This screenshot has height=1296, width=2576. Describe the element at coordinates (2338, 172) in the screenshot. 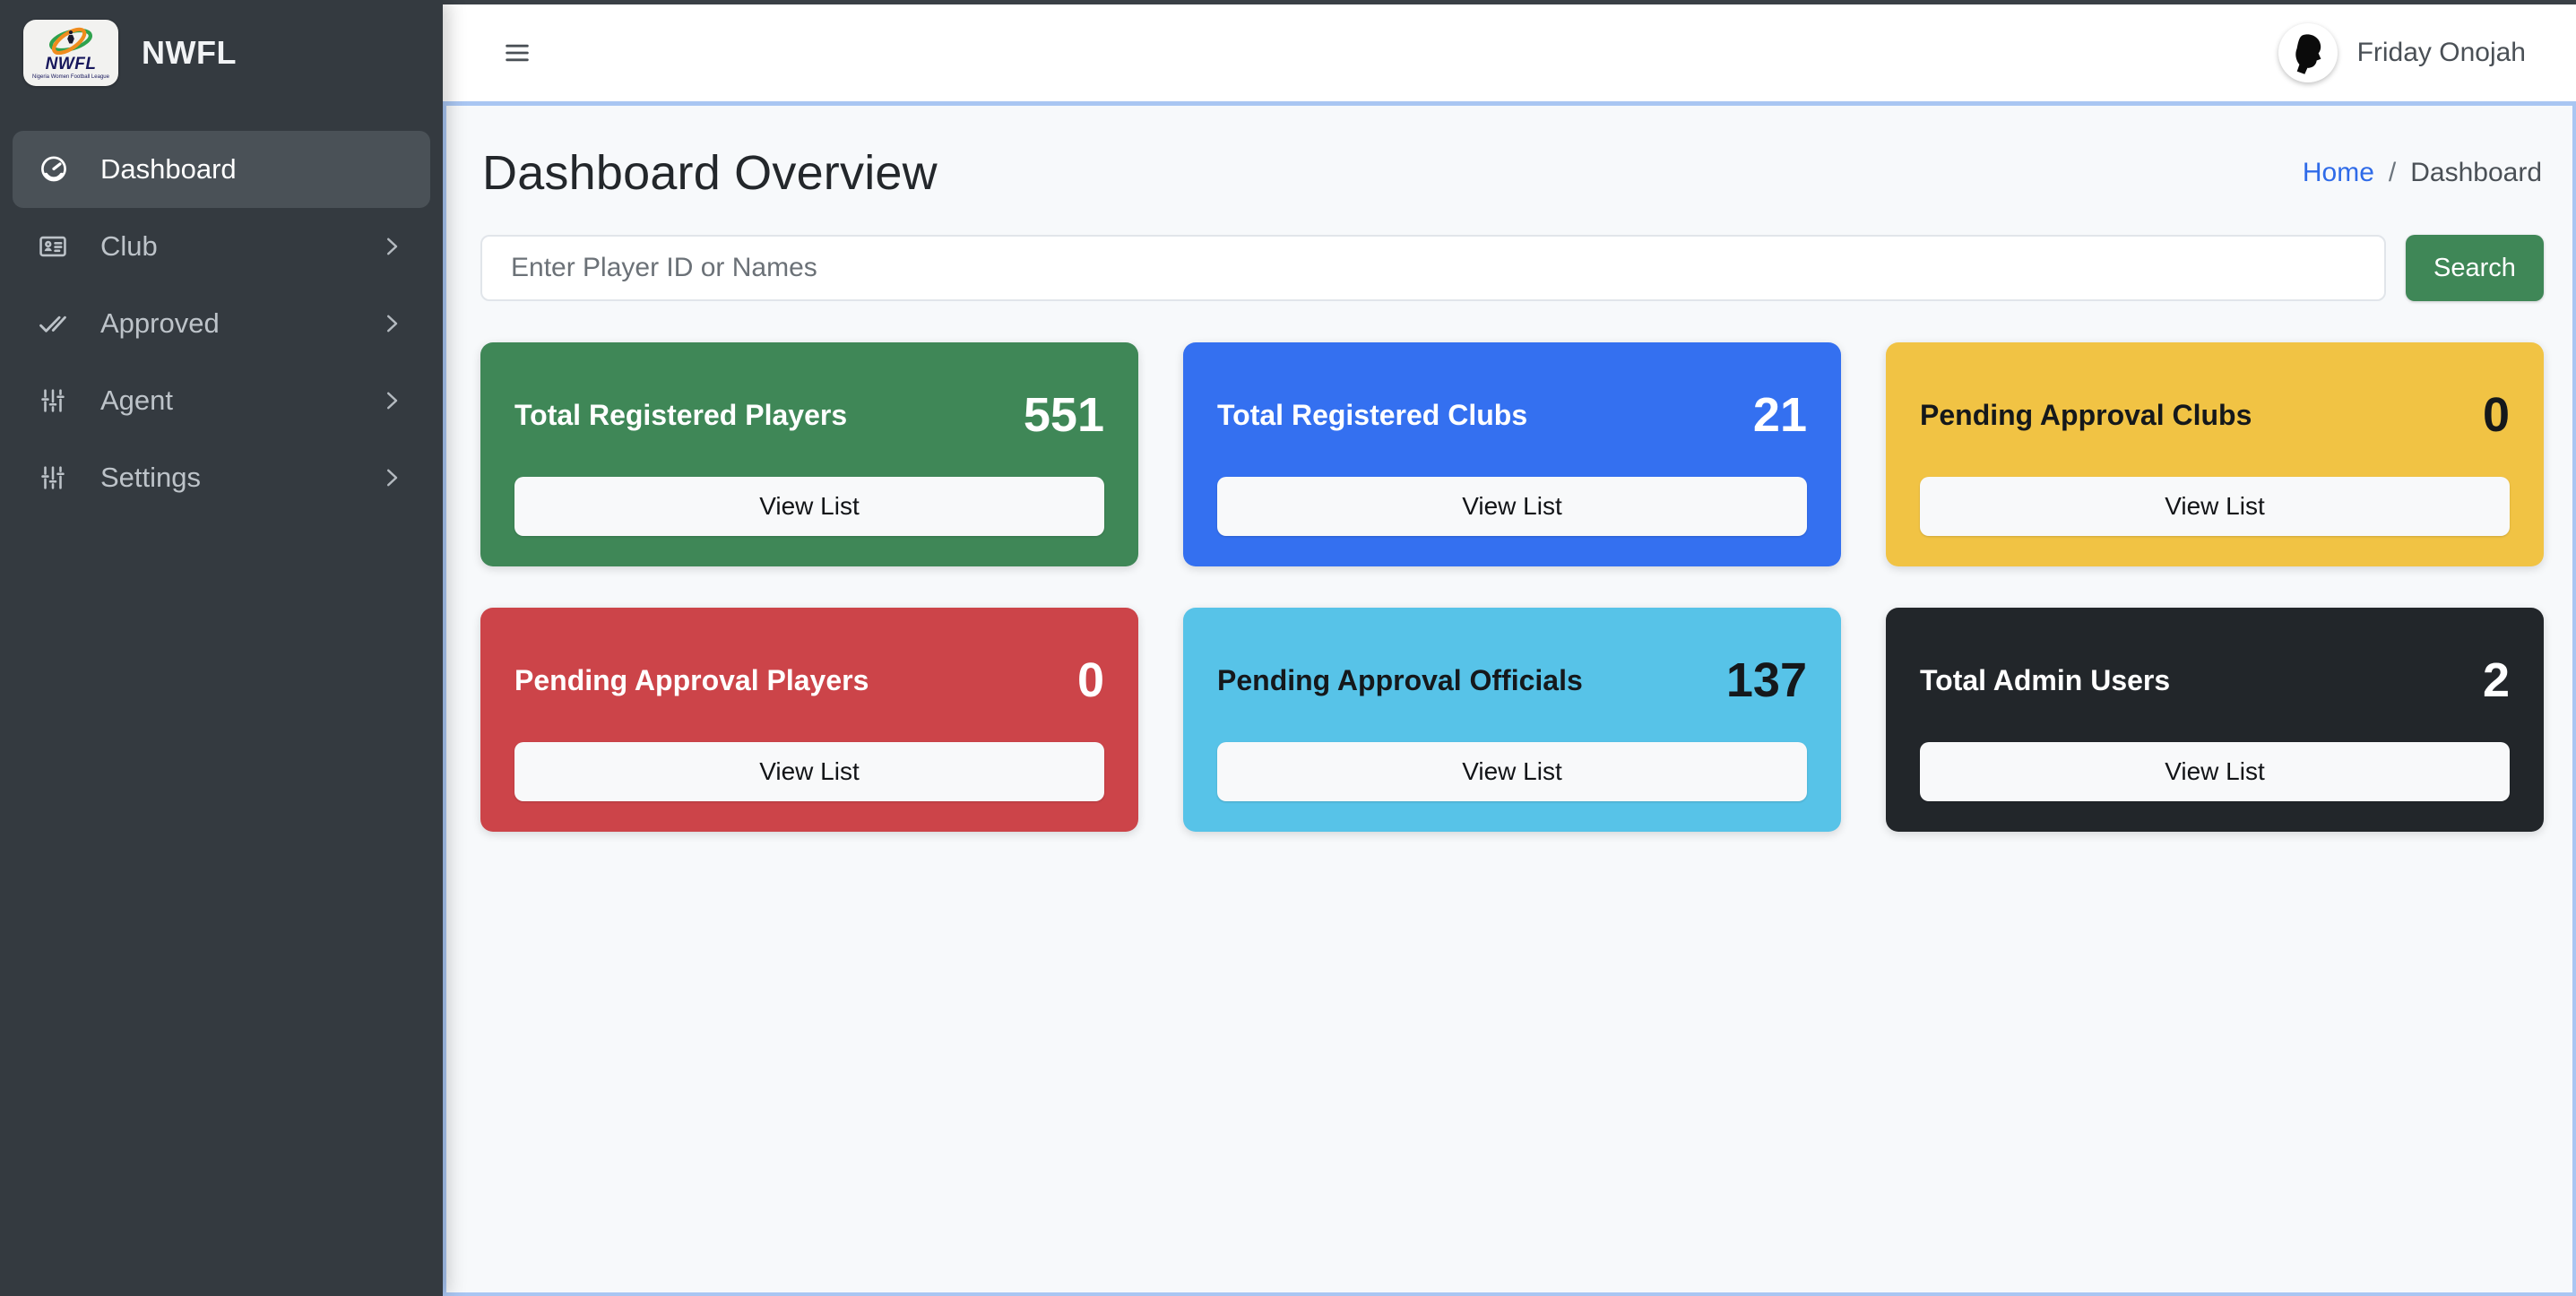

I see `breadcrumb-home-link: Home` at that location.